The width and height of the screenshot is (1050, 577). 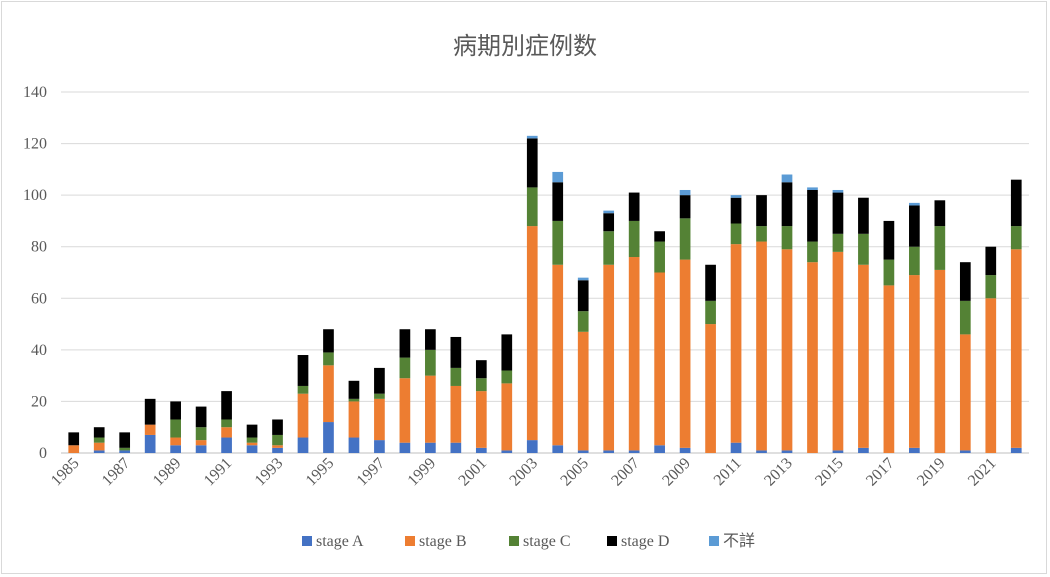 What do you see at coordinates (320, 472) in the screenshot?
I see `x-tick-label: 1995` at bounding box center [320, 472].